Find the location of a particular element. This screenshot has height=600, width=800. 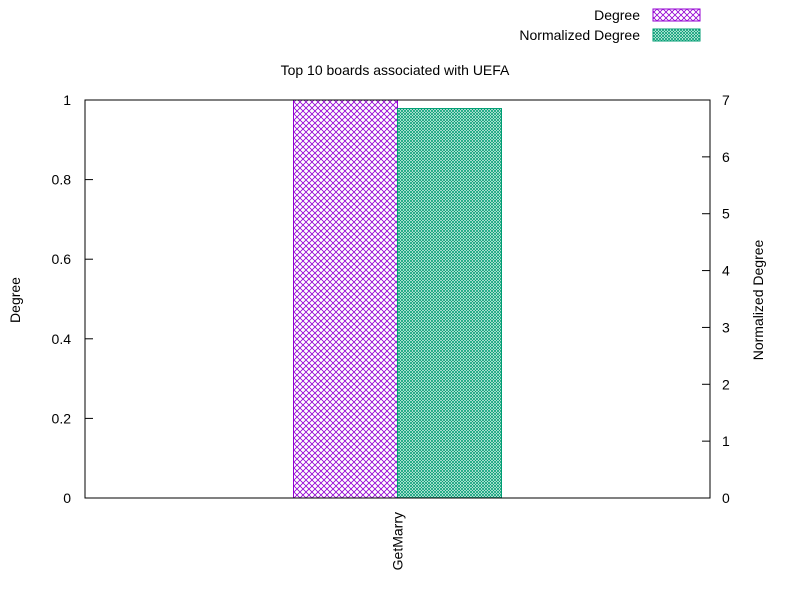

x-tick-label: GetMarry is located at coordinates (398, 541).